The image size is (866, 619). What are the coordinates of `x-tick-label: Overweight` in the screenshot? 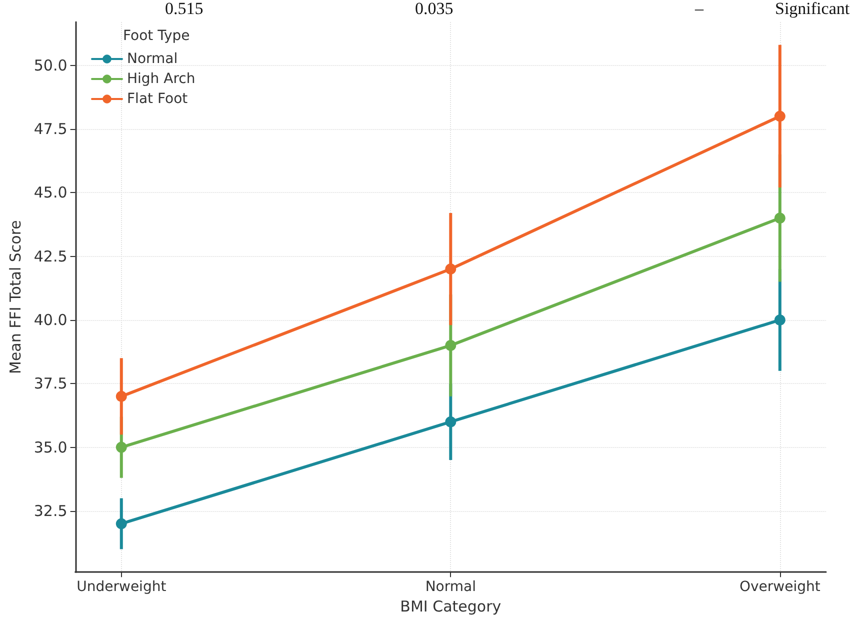 It's located at (780, 587).